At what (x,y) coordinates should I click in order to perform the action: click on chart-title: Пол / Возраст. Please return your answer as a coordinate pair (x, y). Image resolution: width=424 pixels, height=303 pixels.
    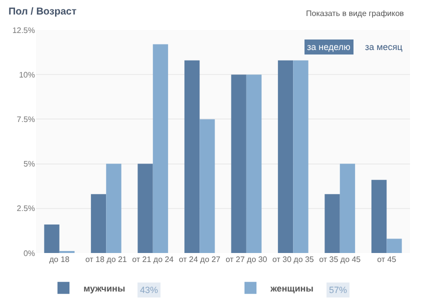
    Looking at the image, I should click on (42, 12).